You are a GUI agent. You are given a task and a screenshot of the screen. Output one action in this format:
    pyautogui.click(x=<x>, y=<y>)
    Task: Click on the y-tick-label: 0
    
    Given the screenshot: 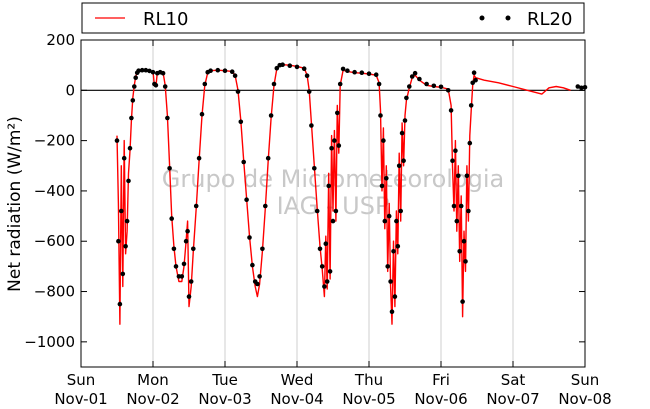 What is the action you would take?
    pyautogui.click(x=70, y=90)
    